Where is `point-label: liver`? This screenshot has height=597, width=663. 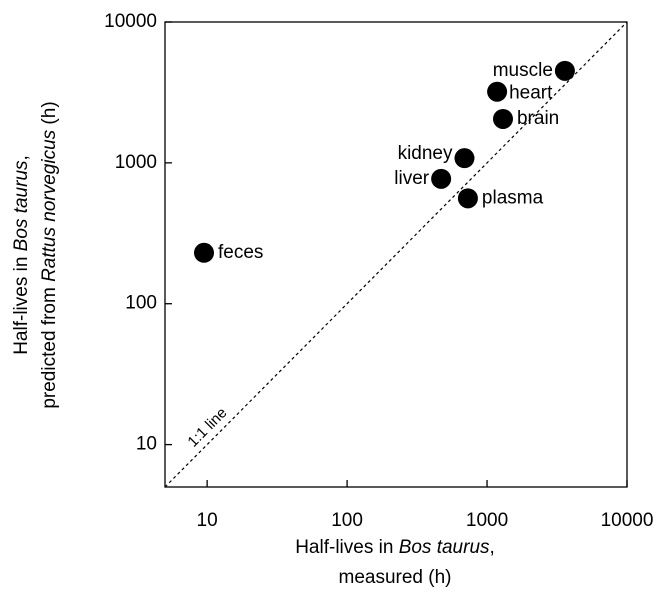 point-label: liver is located at coordinates (412, 178).